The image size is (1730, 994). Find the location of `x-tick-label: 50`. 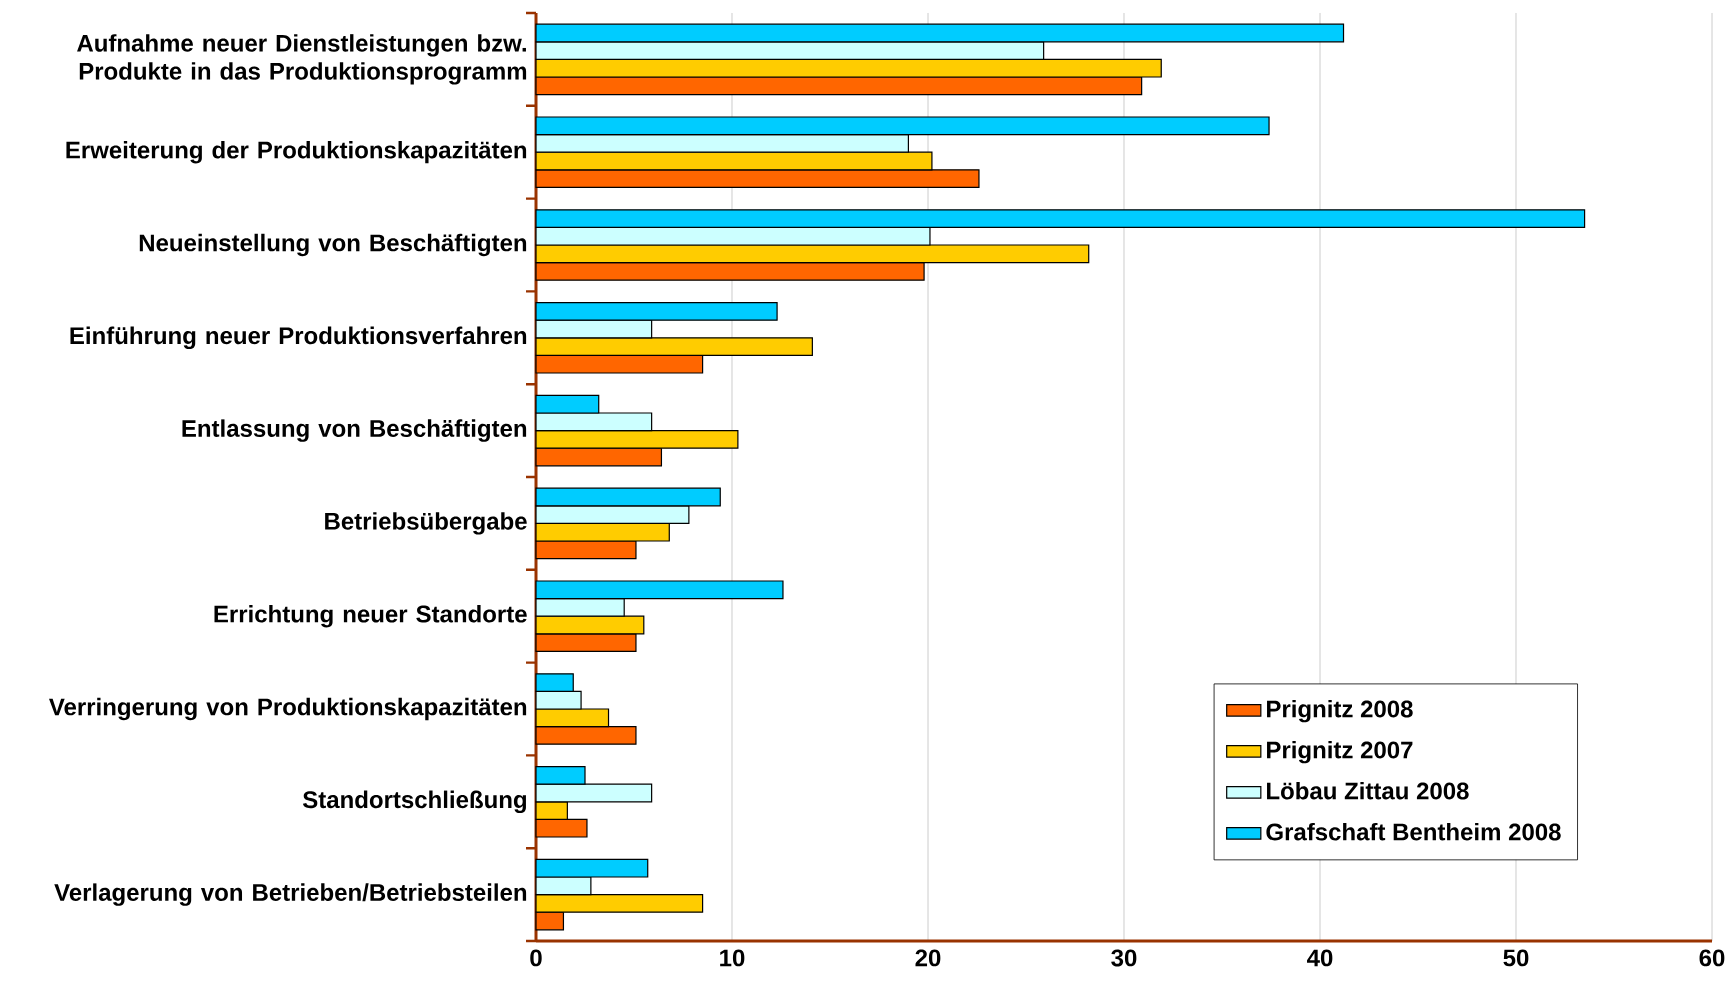

x-tick-label: 50 is located at coordinates (1516, 958).